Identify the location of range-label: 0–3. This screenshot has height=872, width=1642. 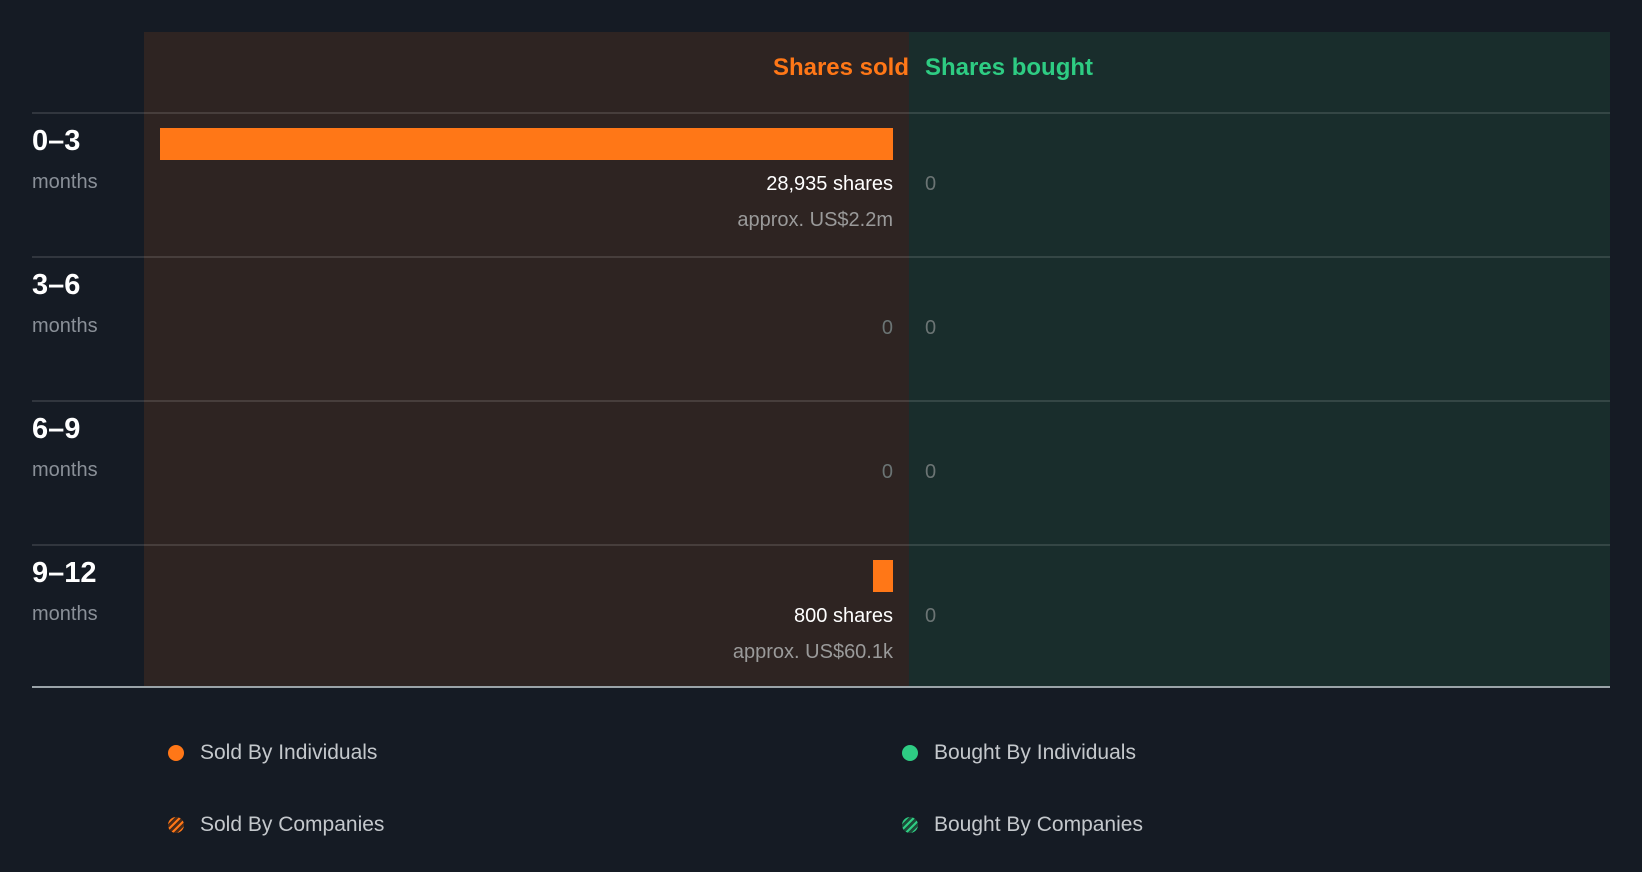
(56, 141).